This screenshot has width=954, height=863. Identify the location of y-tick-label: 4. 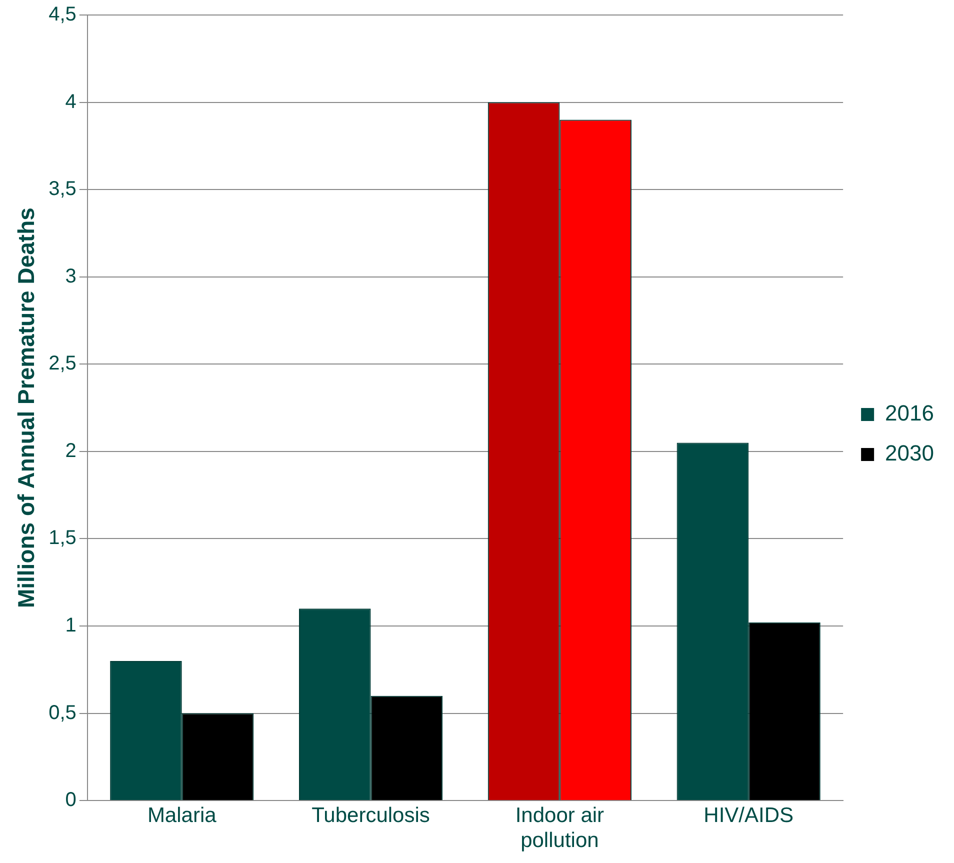
(70, 101).